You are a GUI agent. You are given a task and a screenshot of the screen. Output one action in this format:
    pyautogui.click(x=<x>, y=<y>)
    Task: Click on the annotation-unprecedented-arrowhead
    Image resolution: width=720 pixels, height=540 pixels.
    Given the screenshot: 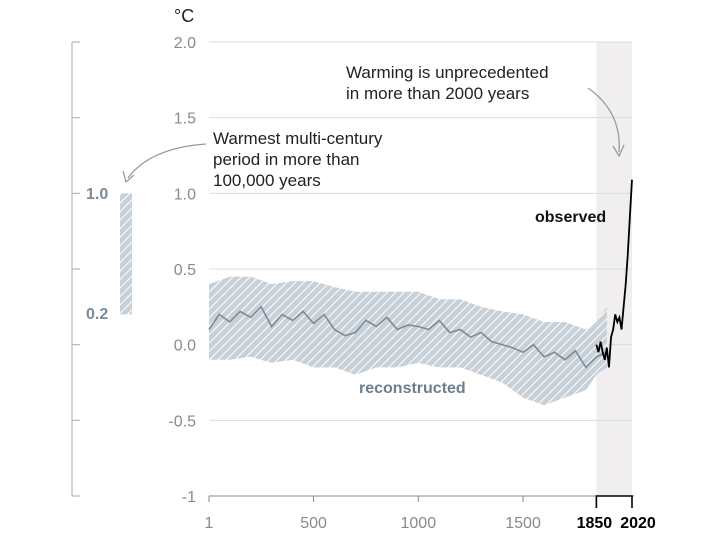 What is the action you would take?
    pyautogui.click(x=618, y=151)
    